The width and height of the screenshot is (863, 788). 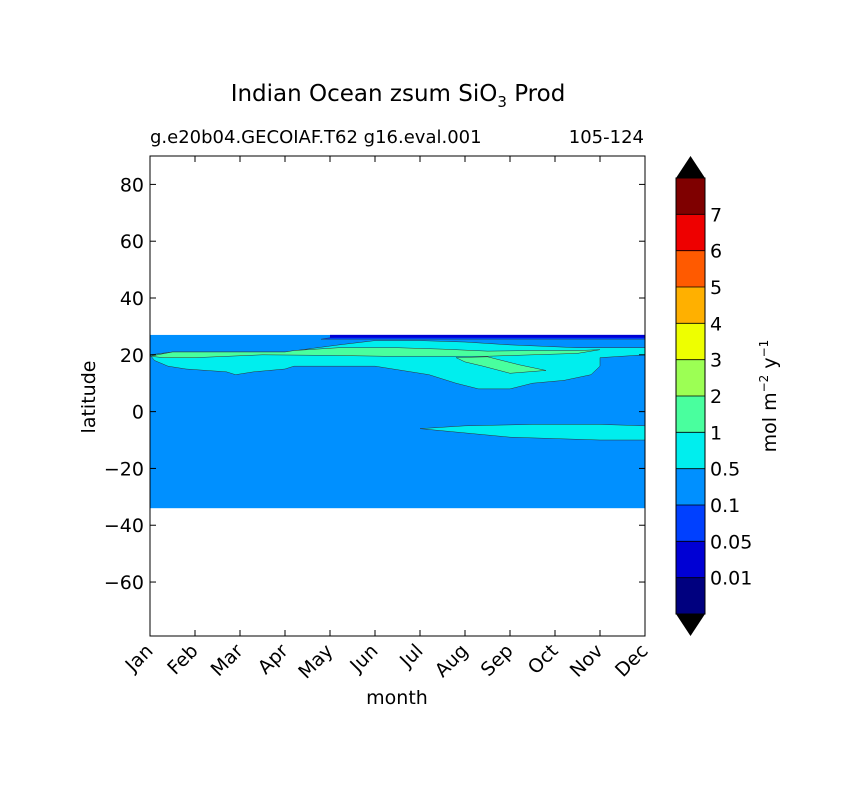 What do you see at coordinates (227, 660) in the screenshot?
I see `x-tick-label: Mar` at bounding box center [227, 660].